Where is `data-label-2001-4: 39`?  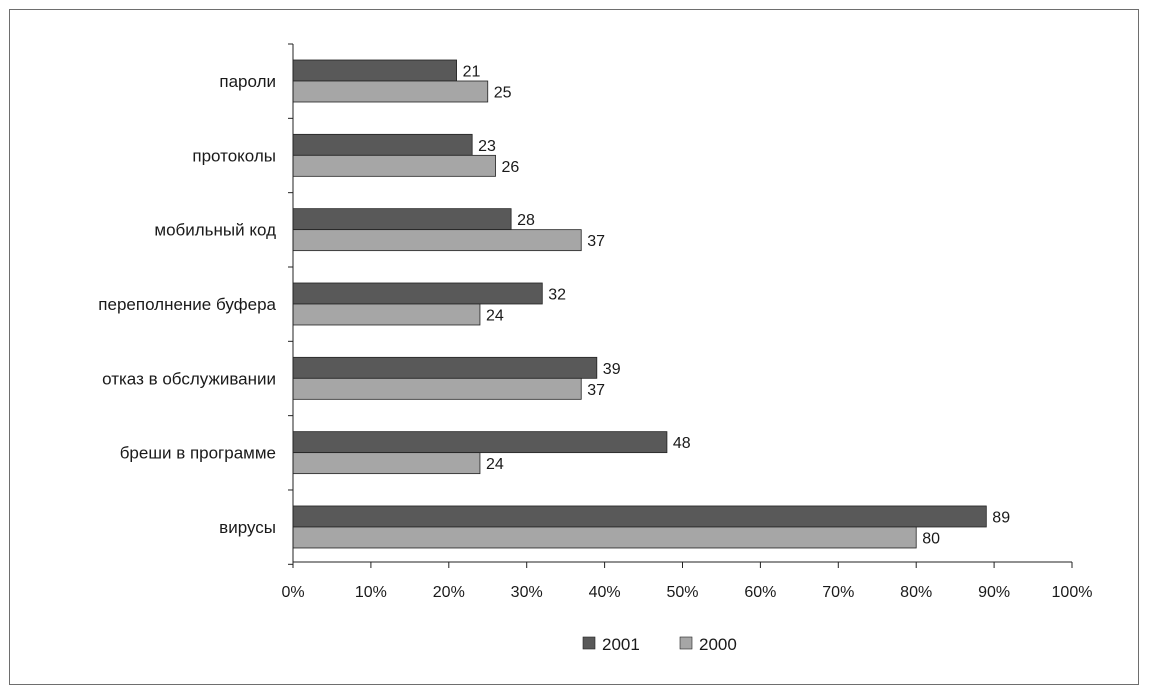 data-label-2001-4: 39 is located at coordinates (612, 369).